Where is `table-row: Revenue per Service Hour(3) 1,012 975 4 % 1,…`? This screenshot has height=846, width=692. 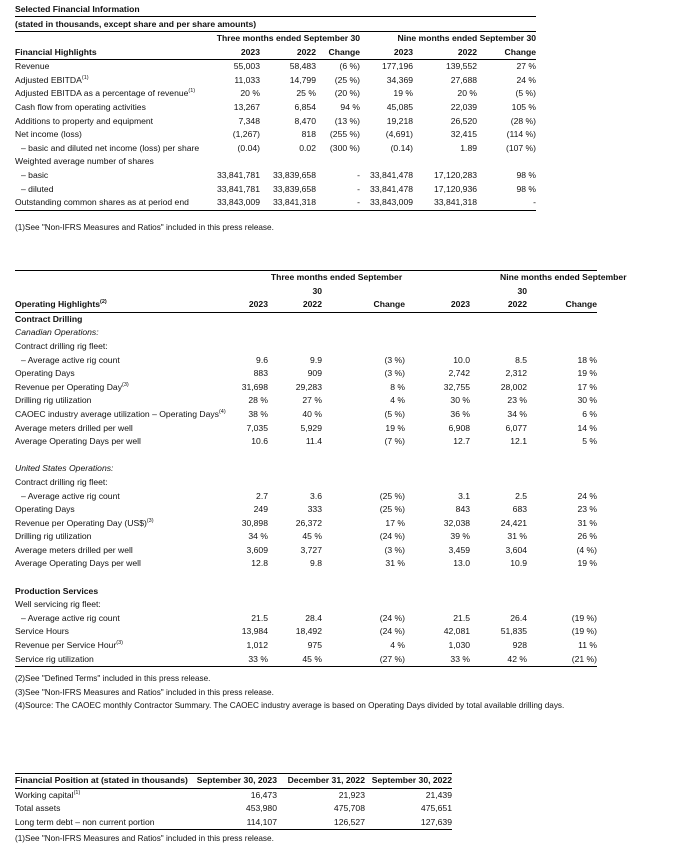
table-row: Revenue per Service Hour(3) 1,012 975 4 % 1,… is located at coordinates (306, 646).